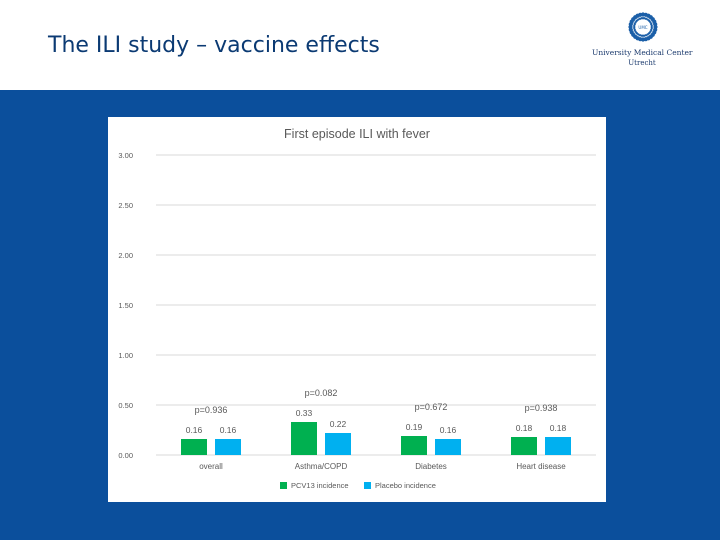 The image size is (720, 540). What do you see at coordinates (211, 410) in the screenshot?
I see `p-value-annotation: p=0.936` at bounding box center [211, 410].